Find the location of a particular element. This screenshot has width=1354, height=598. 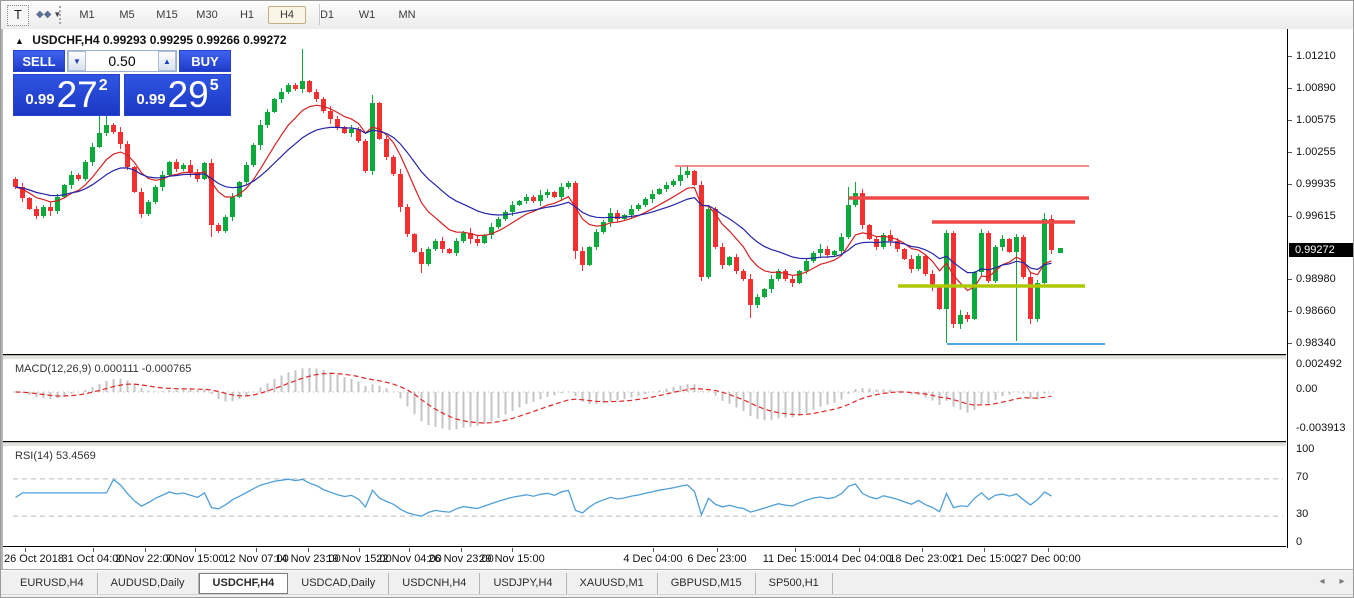

volume-increase-button: ▲ is located at coordinates (167, 61).